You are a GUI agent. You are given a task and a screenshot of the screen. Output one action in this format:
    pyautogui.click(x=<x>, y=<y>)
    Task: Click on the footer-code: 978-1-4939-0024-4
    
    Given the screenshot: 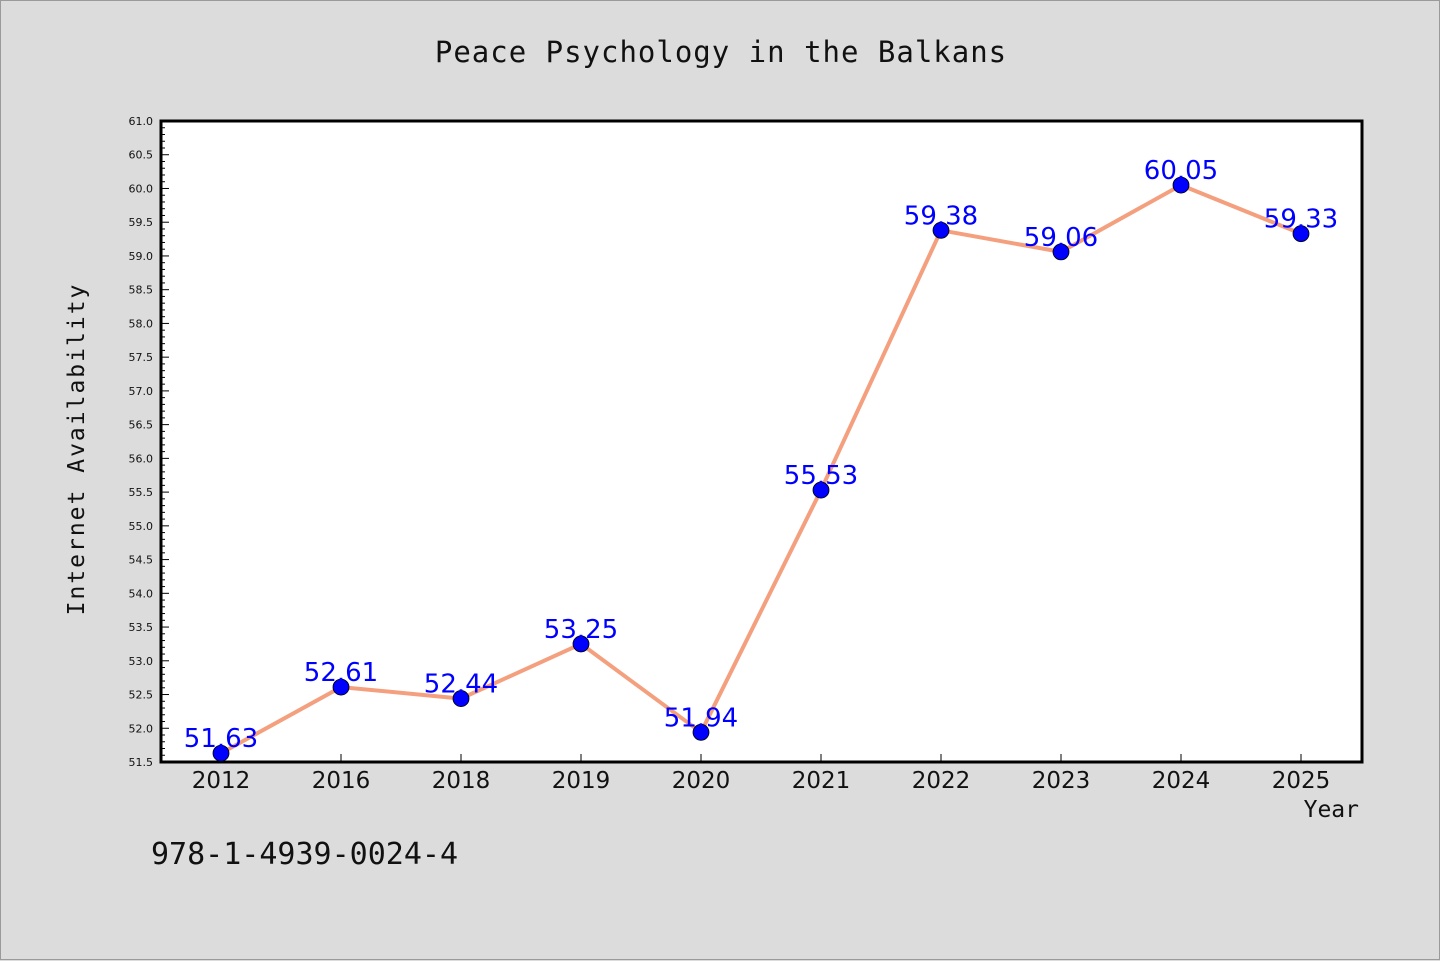 What is the action you would take?
    pyautogui.click(x=305, y=854)
    